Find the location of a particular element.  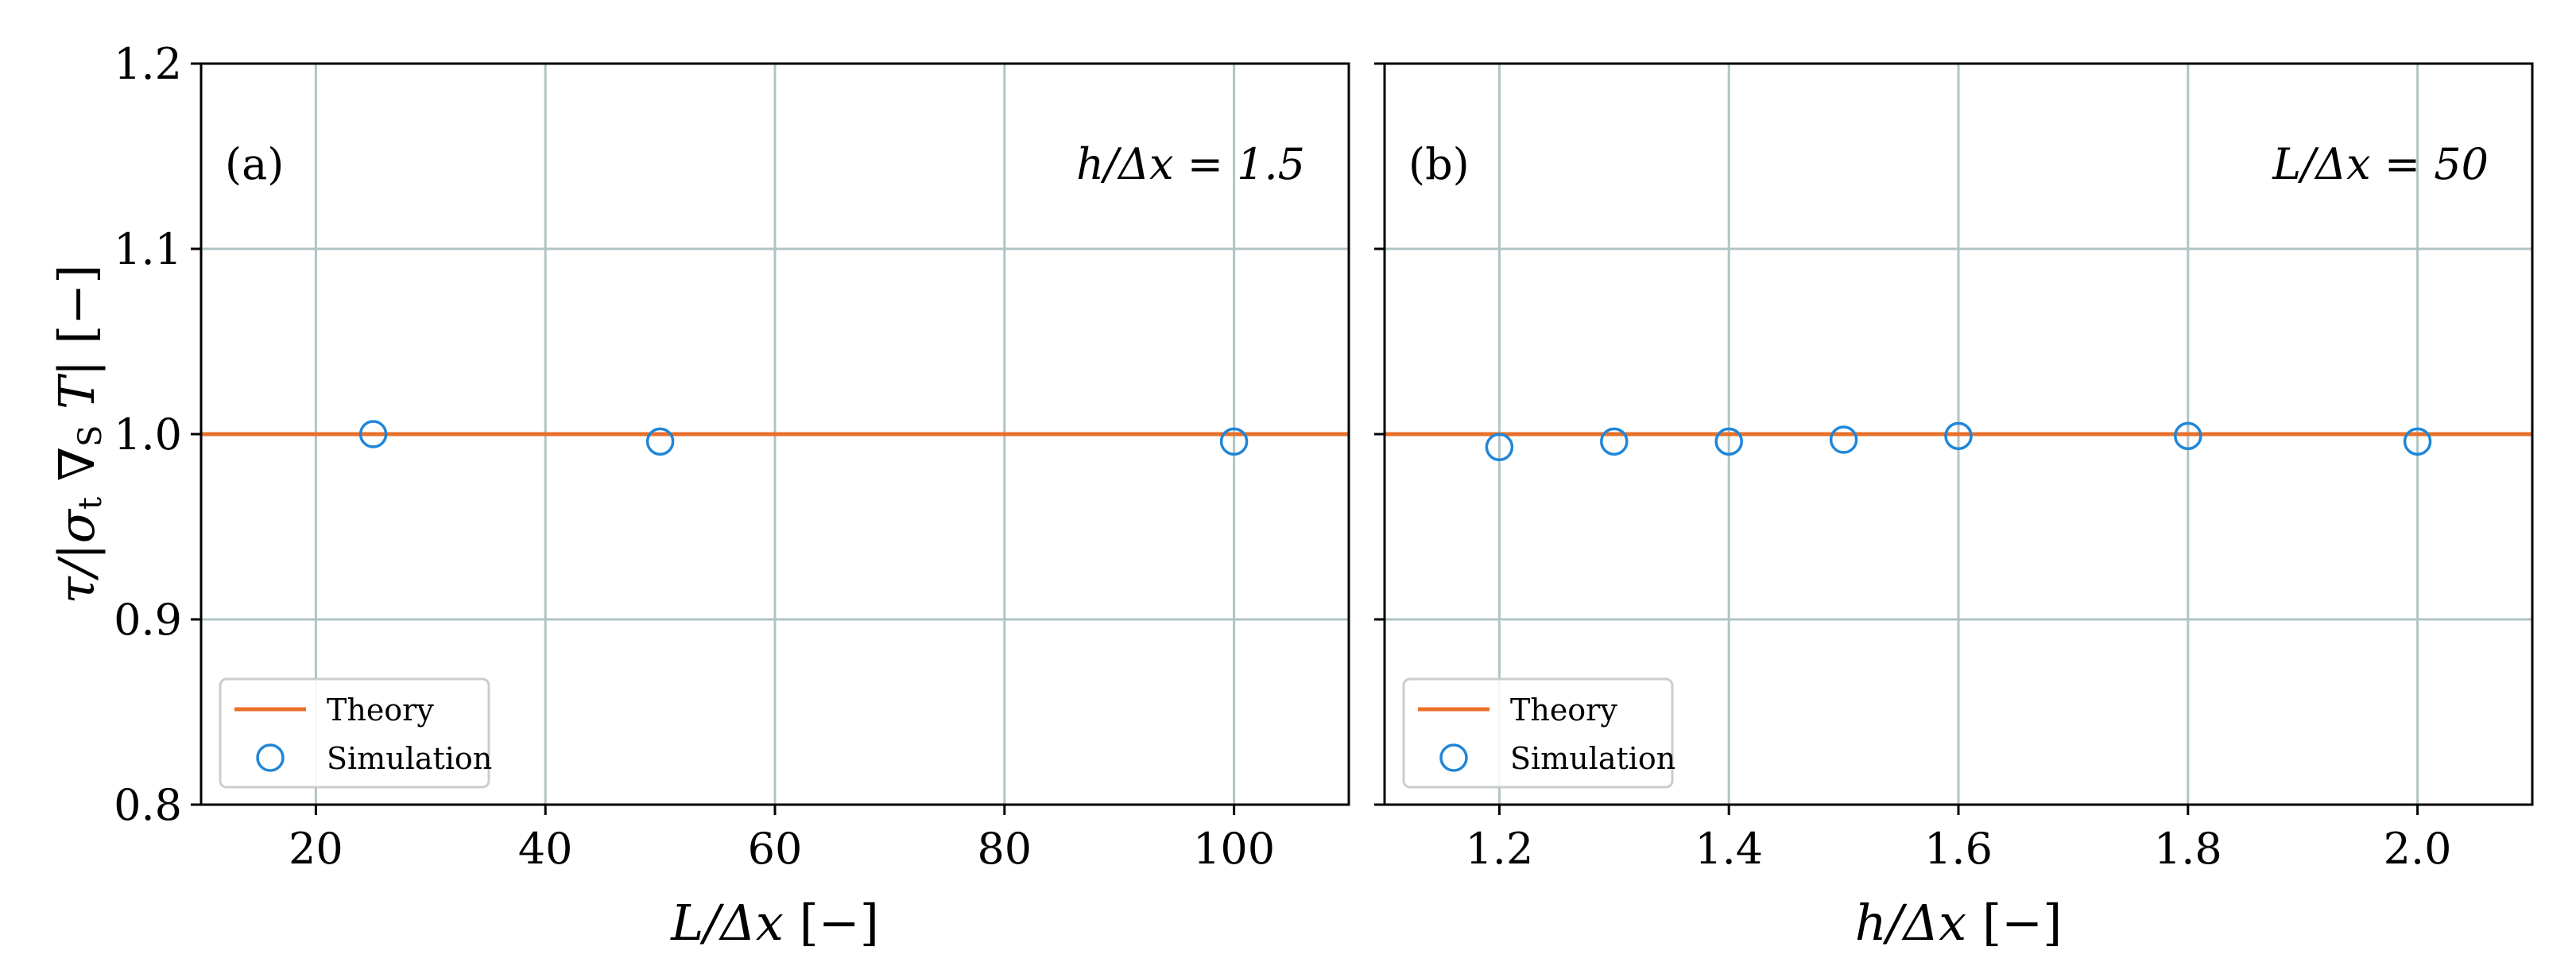

y-tick-label: 1.0 is located at coordinates (148, 434).